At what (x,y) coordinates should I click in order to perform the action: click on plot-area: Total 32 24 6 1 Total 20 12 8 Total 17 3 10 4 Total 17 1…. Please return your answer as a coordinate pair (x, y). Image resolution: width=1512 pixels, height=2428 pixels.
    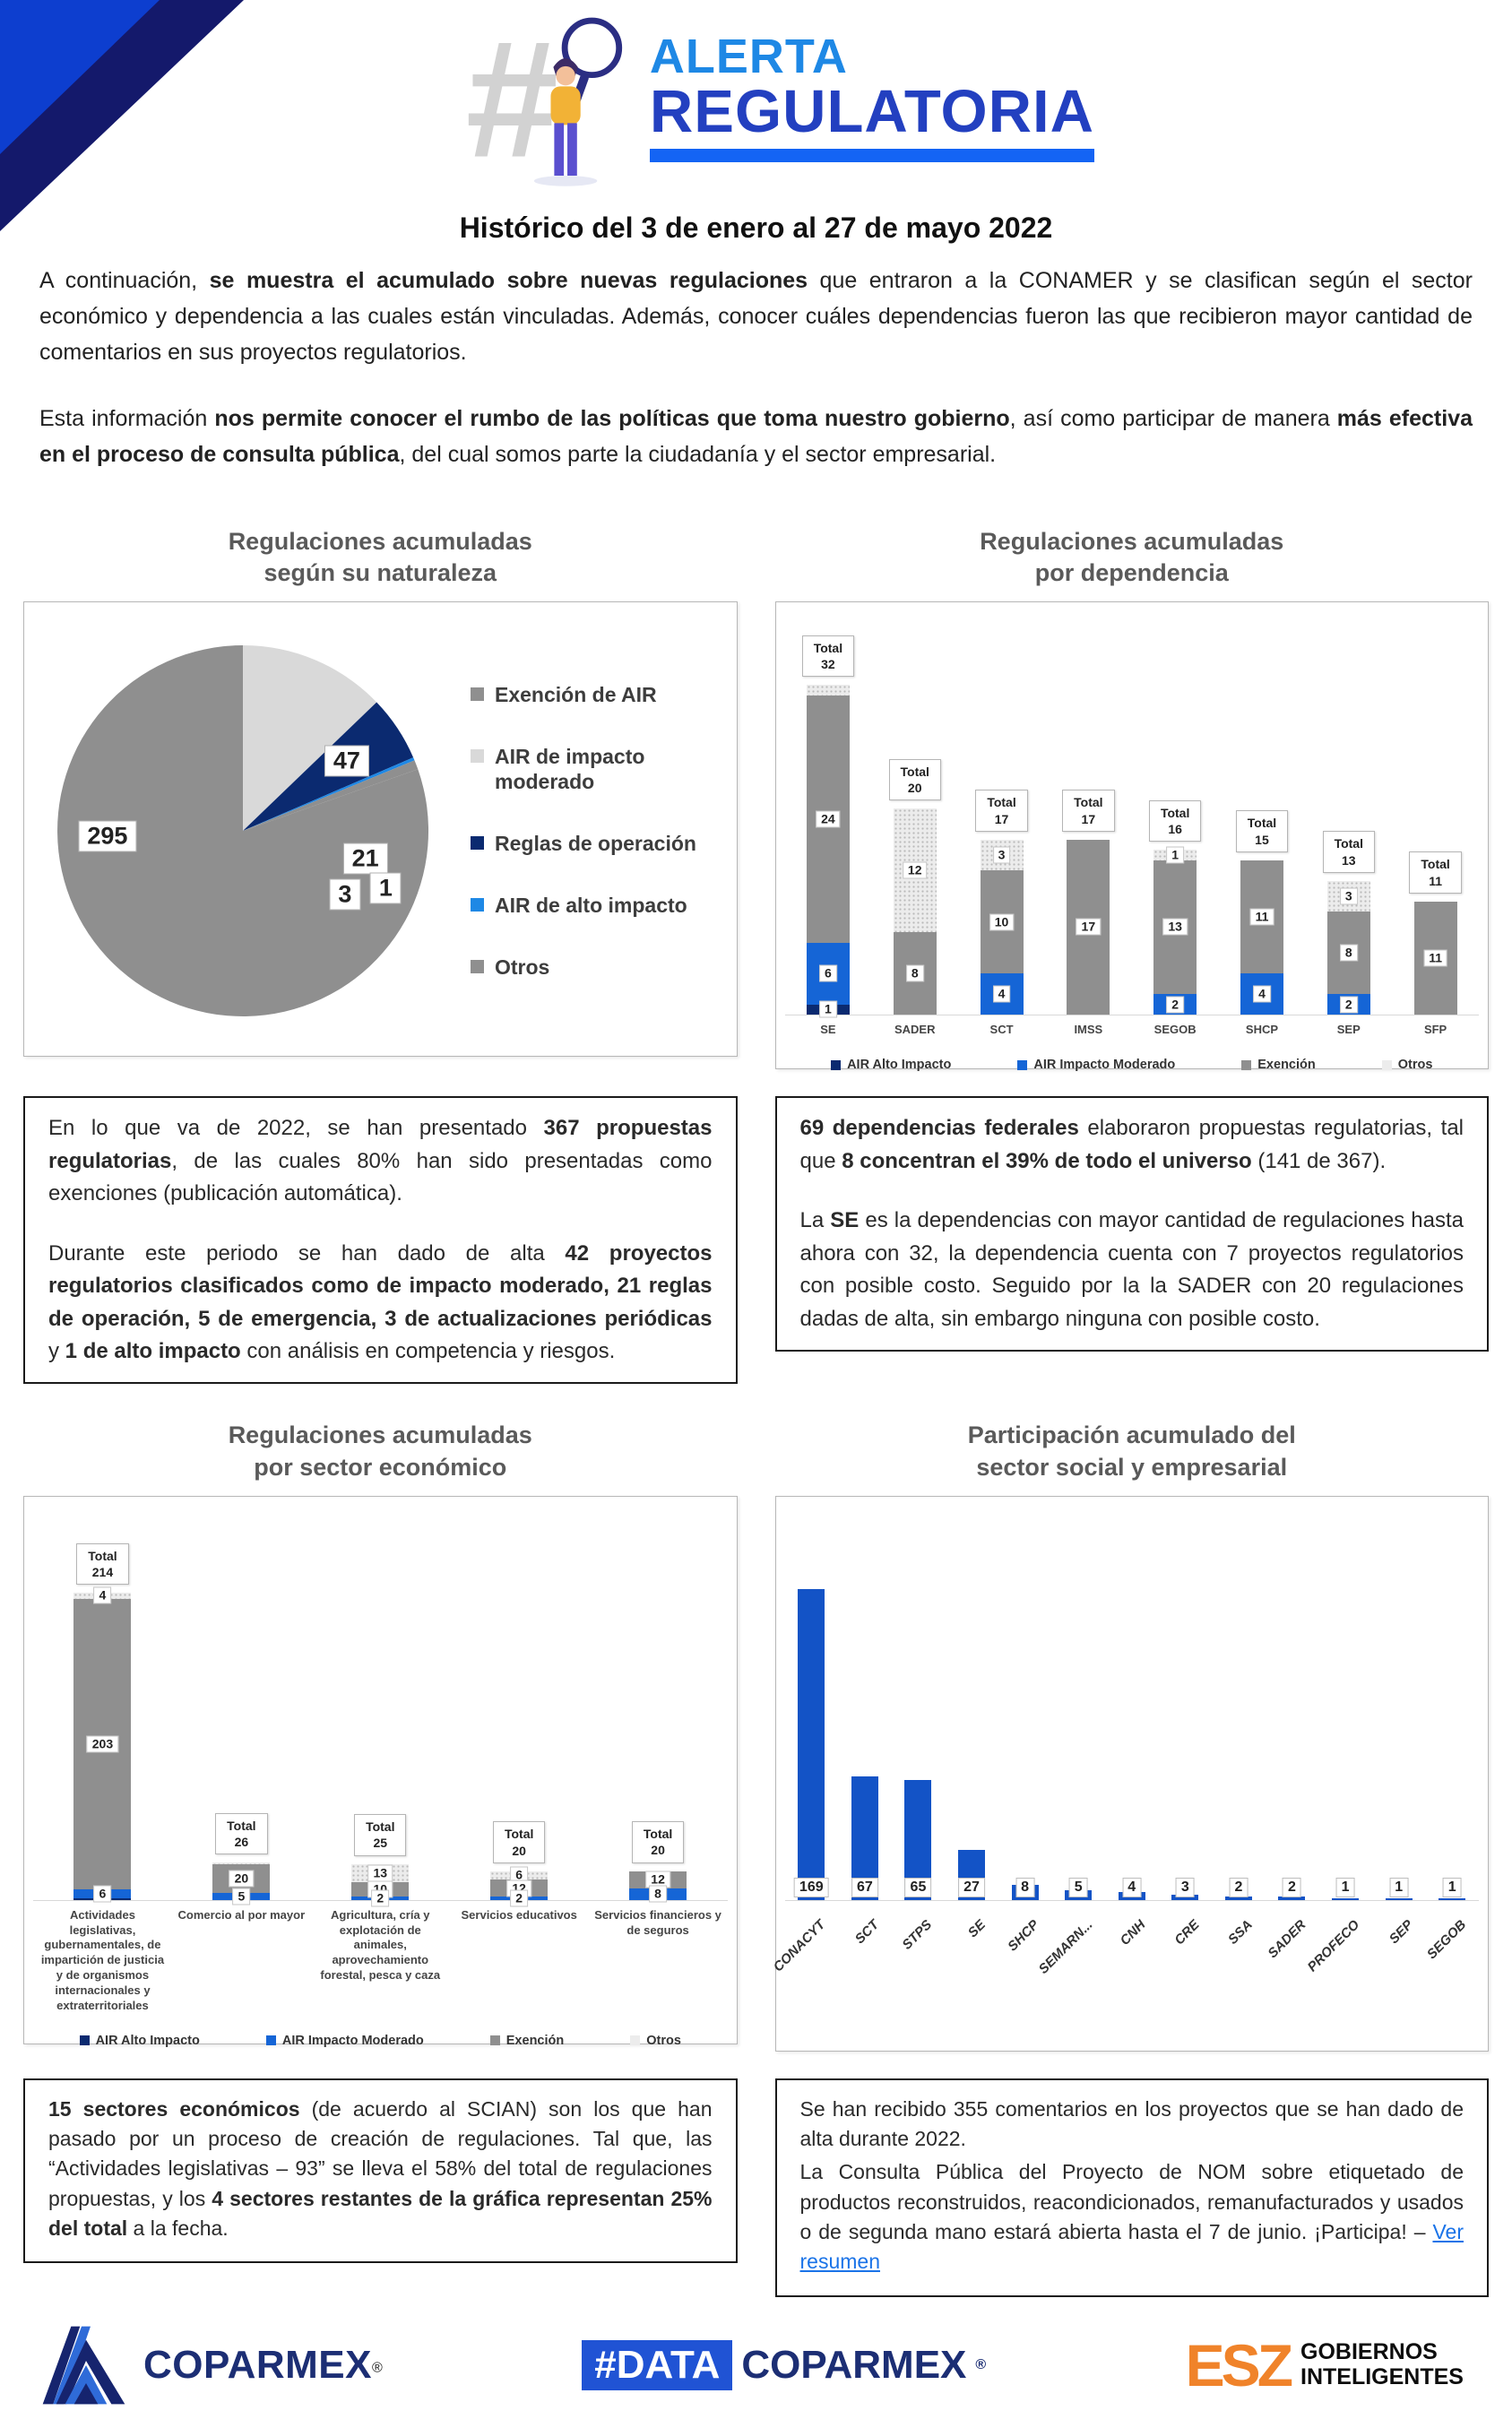
    Looking at the image, I should click on (1131, 822).